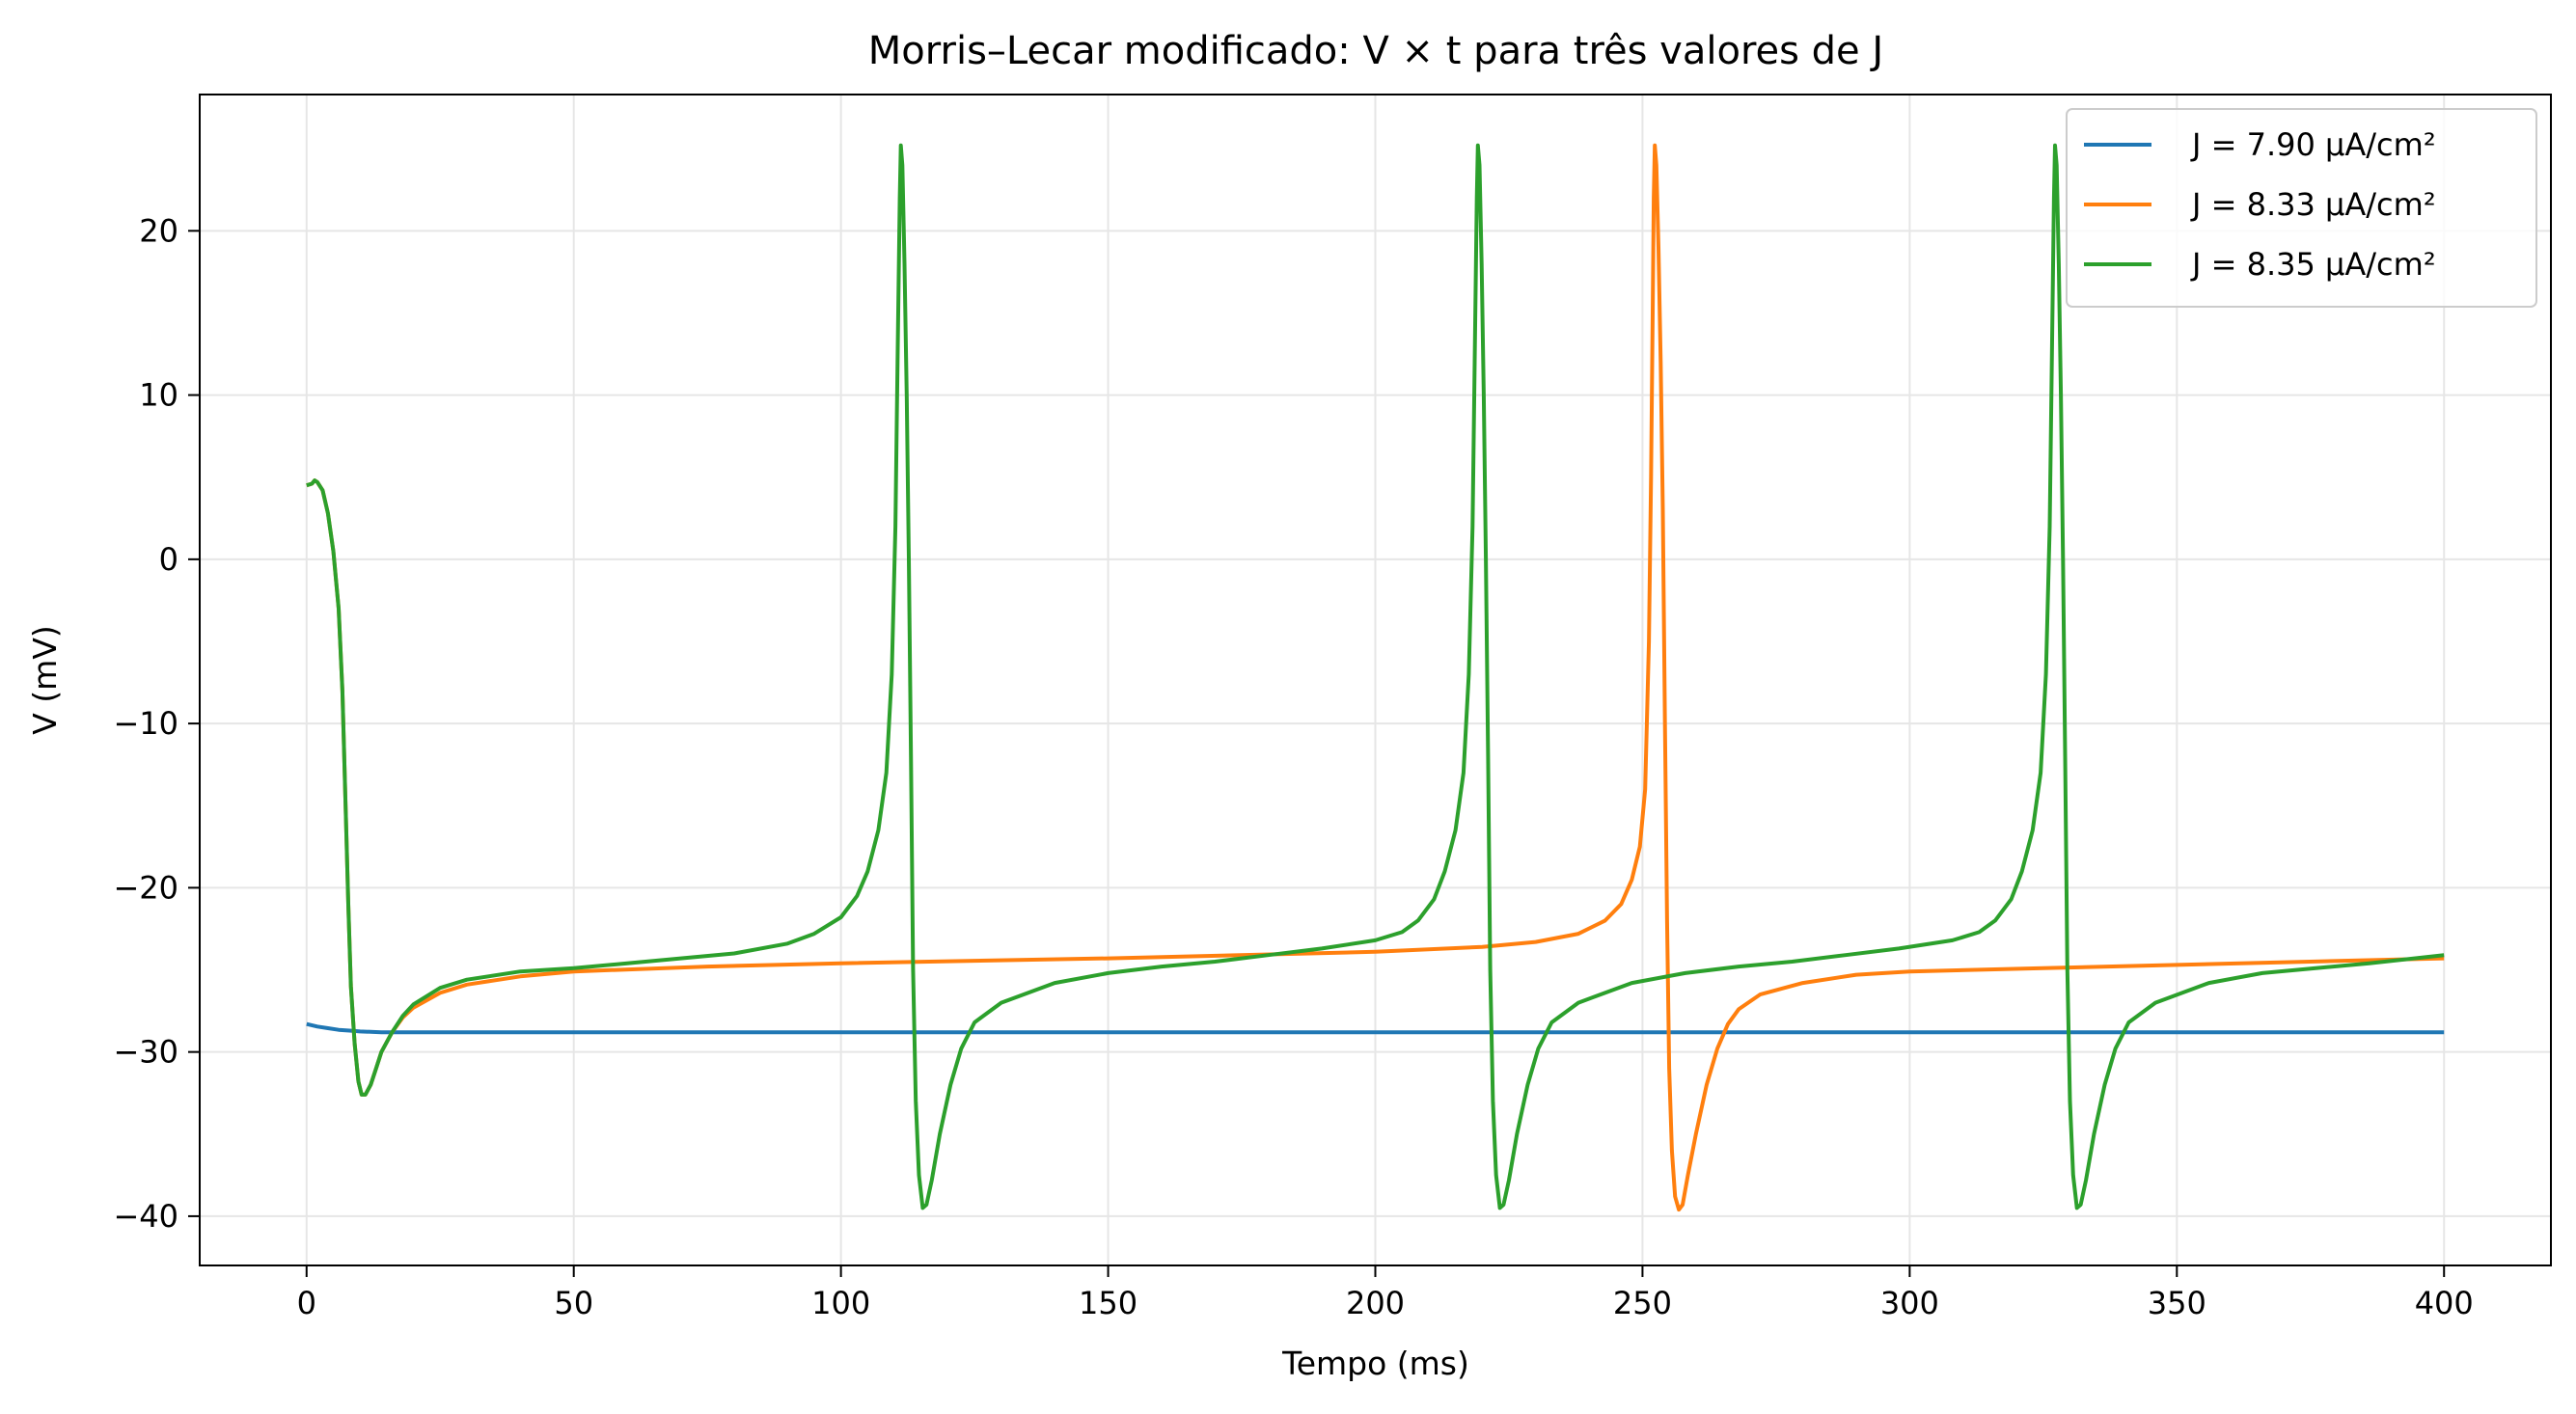 This screenshot has height=1414, width=2576. I want to click on y-tick-label-6: 20, so click(159, 230).